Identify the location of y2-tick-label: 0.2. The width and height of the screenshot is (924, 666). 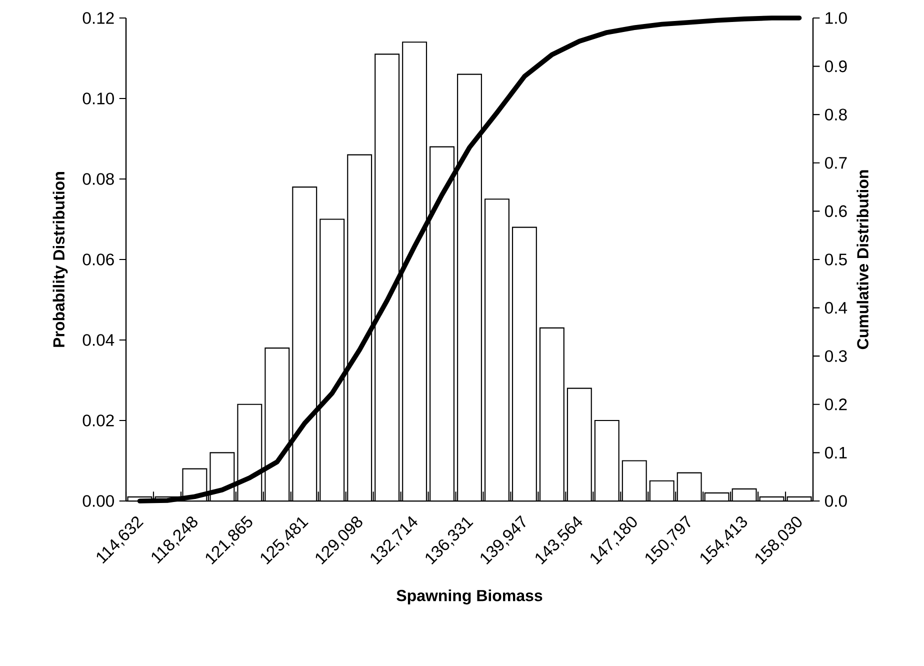
(836, 404).